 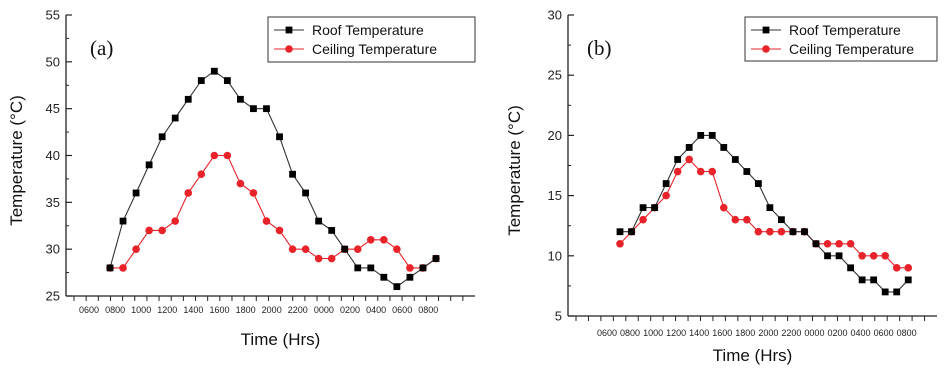 What do you see at coordinates (272, 310) in the screenshot?
I see `x-tick-label: 2000` at bounding box center [272, 310].